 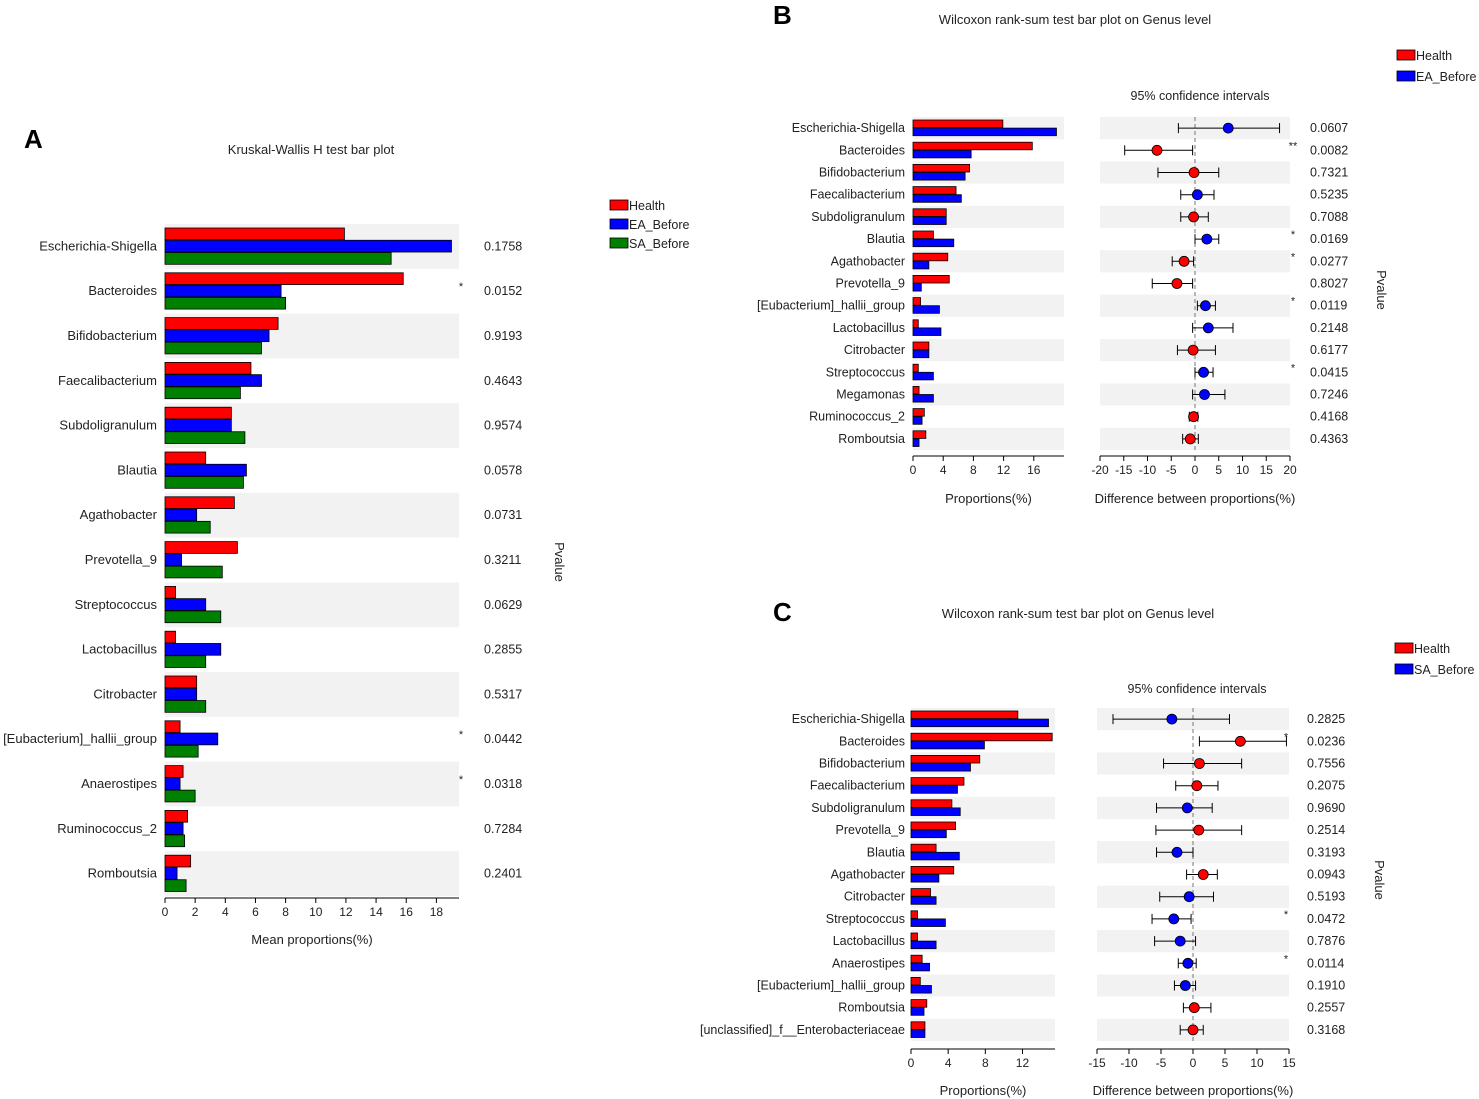 What do you see at coordinates (871, 284) in the screenshot?
I see `panel-b-category-label: Prevotella_9` at bounding box center [871, 284].